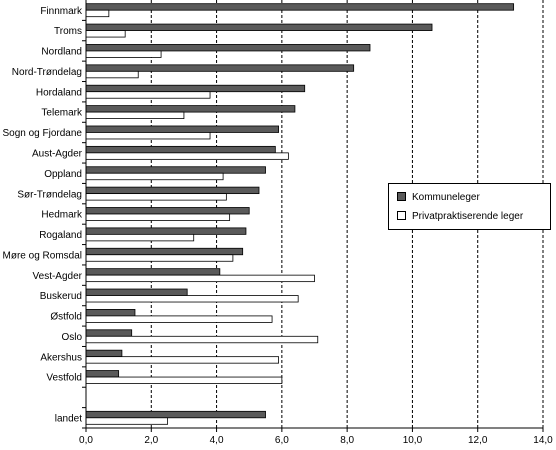  Describe the element at coordinates (401, 215) in the screenshot. I see `legend-swatch-privatpraktiserende` at that location.